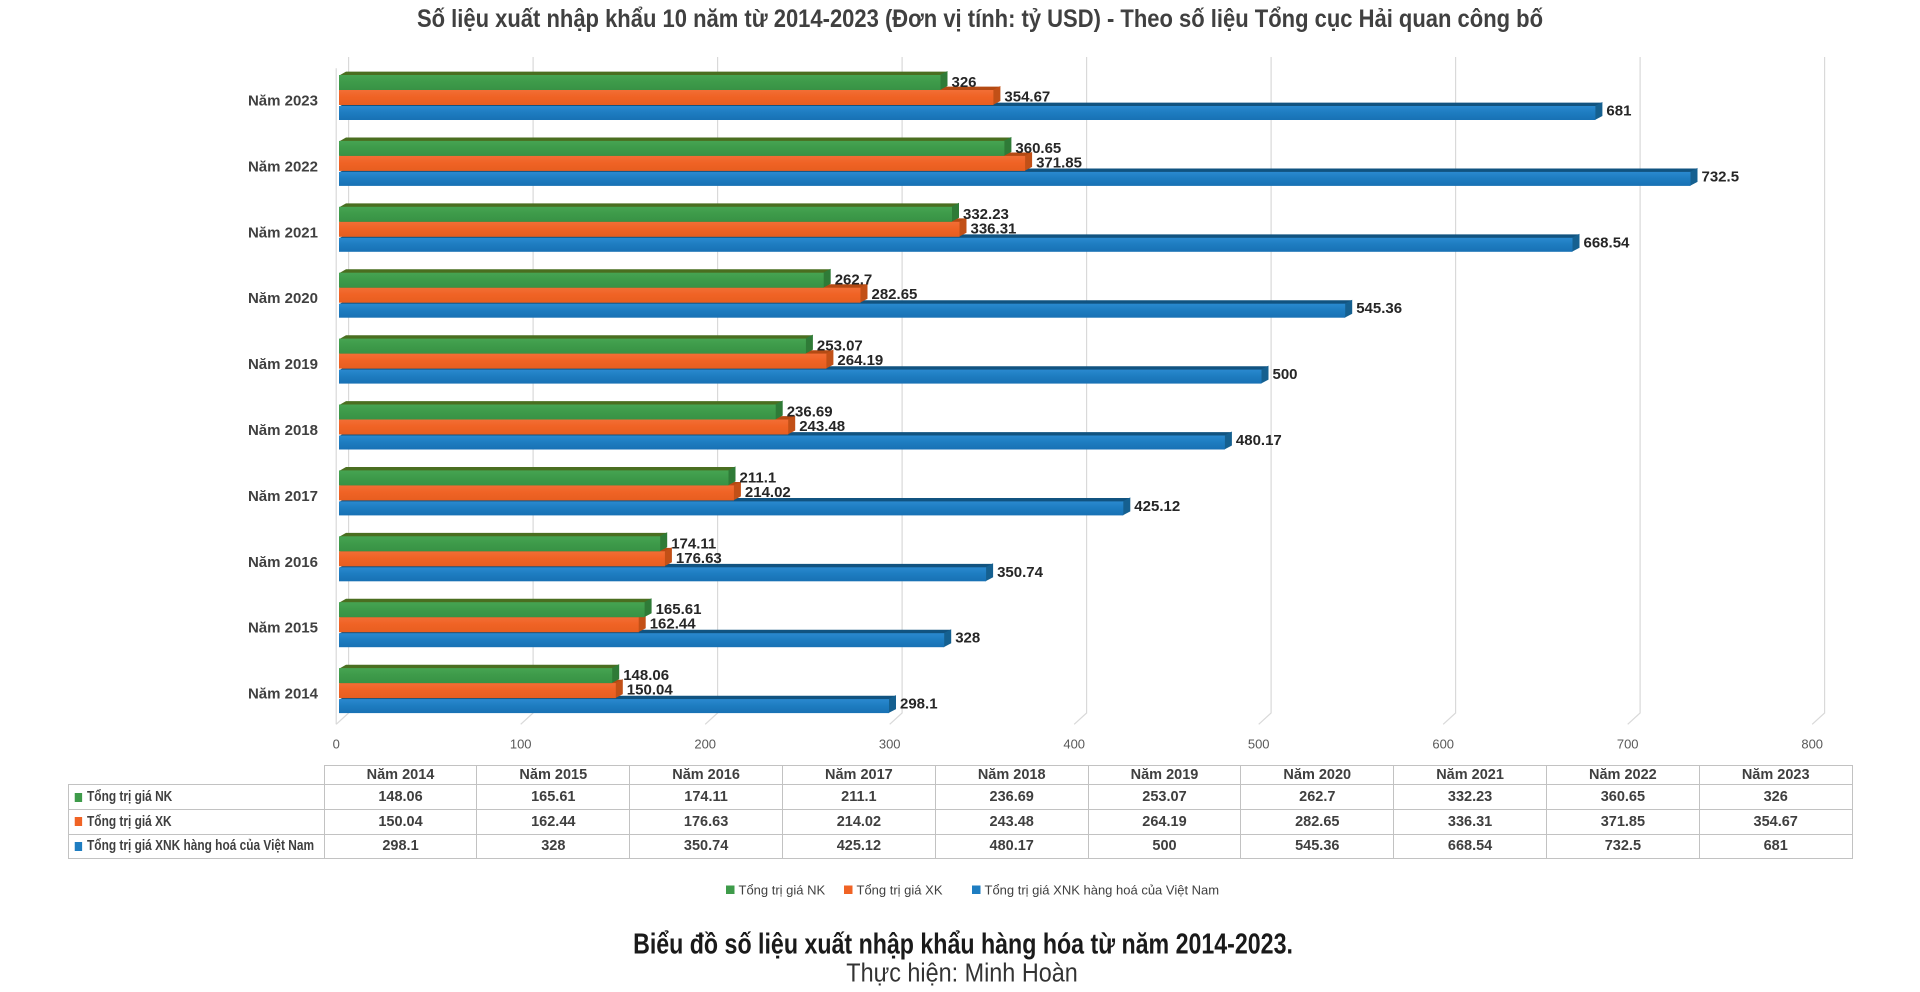 The image size is (1920, 992). What do you see at coordinates (283, 430) in the screenshot?
I see `svg-text: Năm 2018` at bounding box center [283, 430].